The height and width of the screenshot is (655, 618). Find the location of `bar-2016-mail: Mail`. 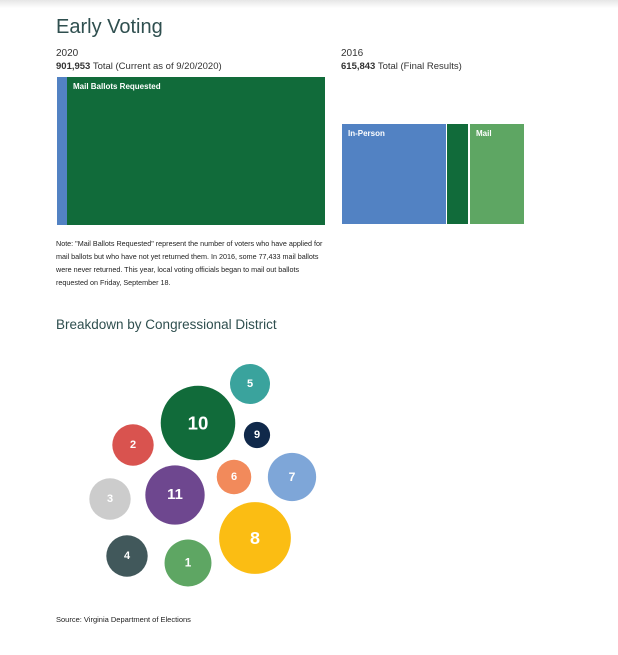

bar-2016-mail: Mail is located at coordinates (497, 174).